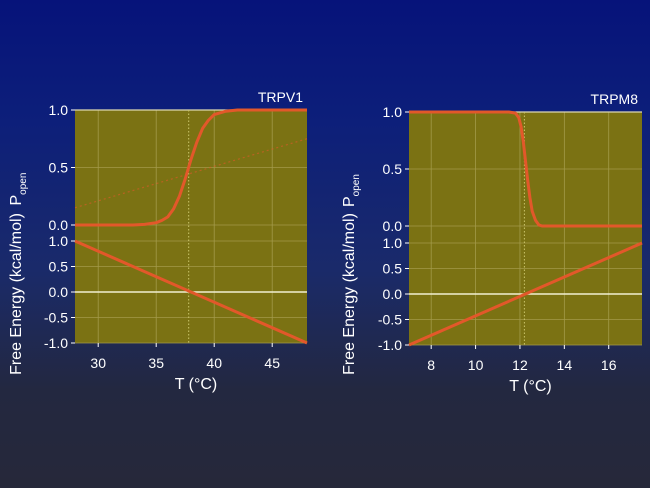  Describe the element at coordinates (272, 363) in the screenshot. I see `x-tick-label: 45` at that location.